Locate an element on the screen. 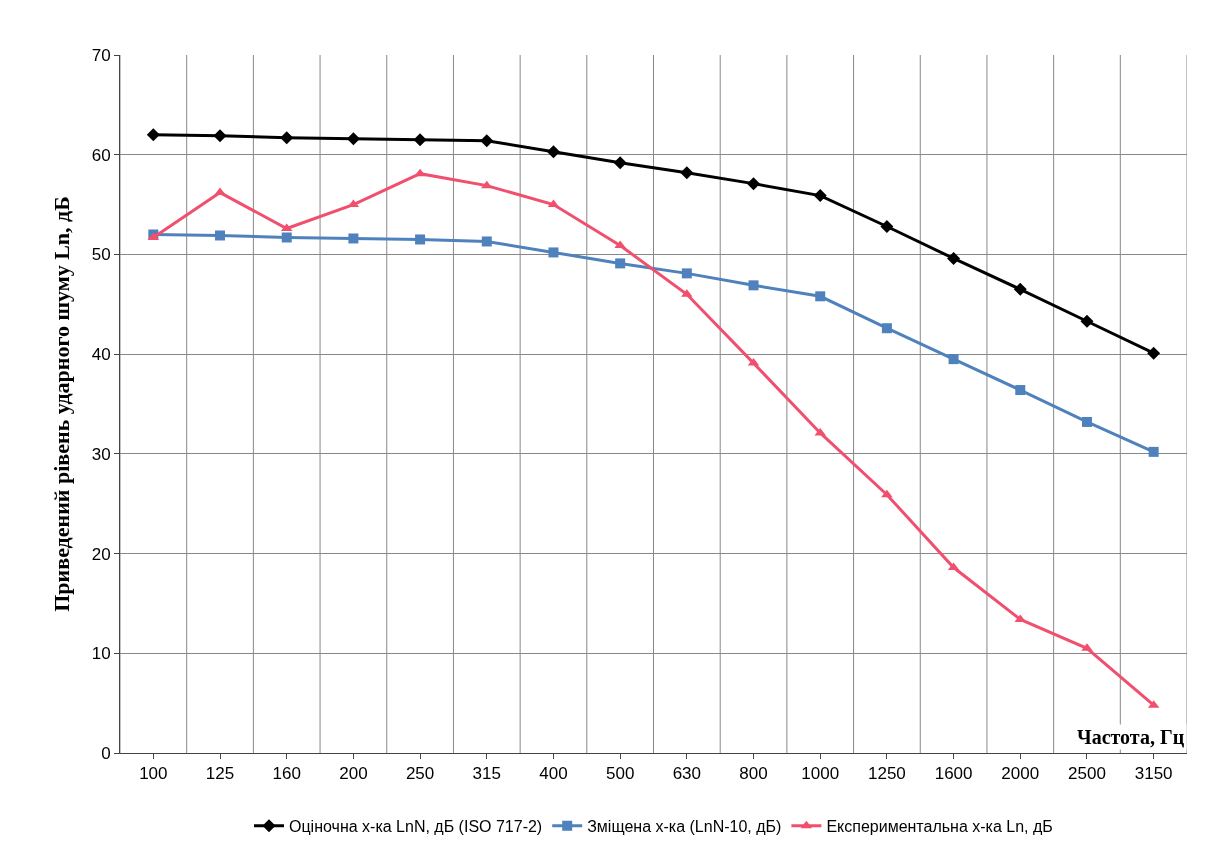 The width and height of the screenshot is (1227, 863). x-tick-label: 1000 is located at coordinates (820, 774).